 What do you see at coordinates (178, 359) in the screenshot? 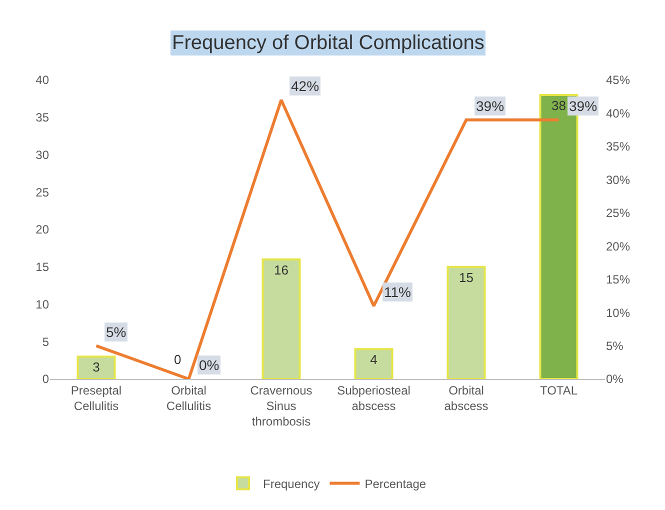
I see `data-label: 0` at bounding box center [178, 359].